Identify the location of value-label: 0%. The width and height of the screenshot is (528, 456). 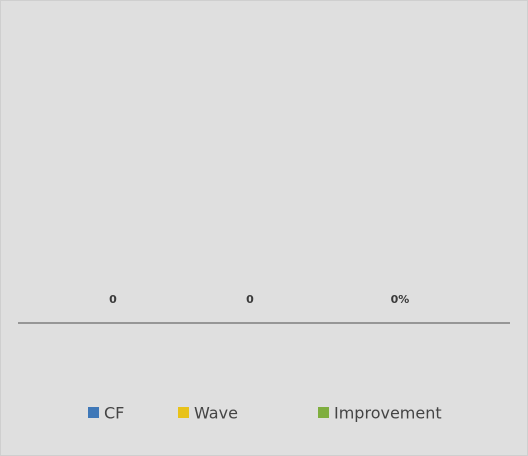
(400, 299).